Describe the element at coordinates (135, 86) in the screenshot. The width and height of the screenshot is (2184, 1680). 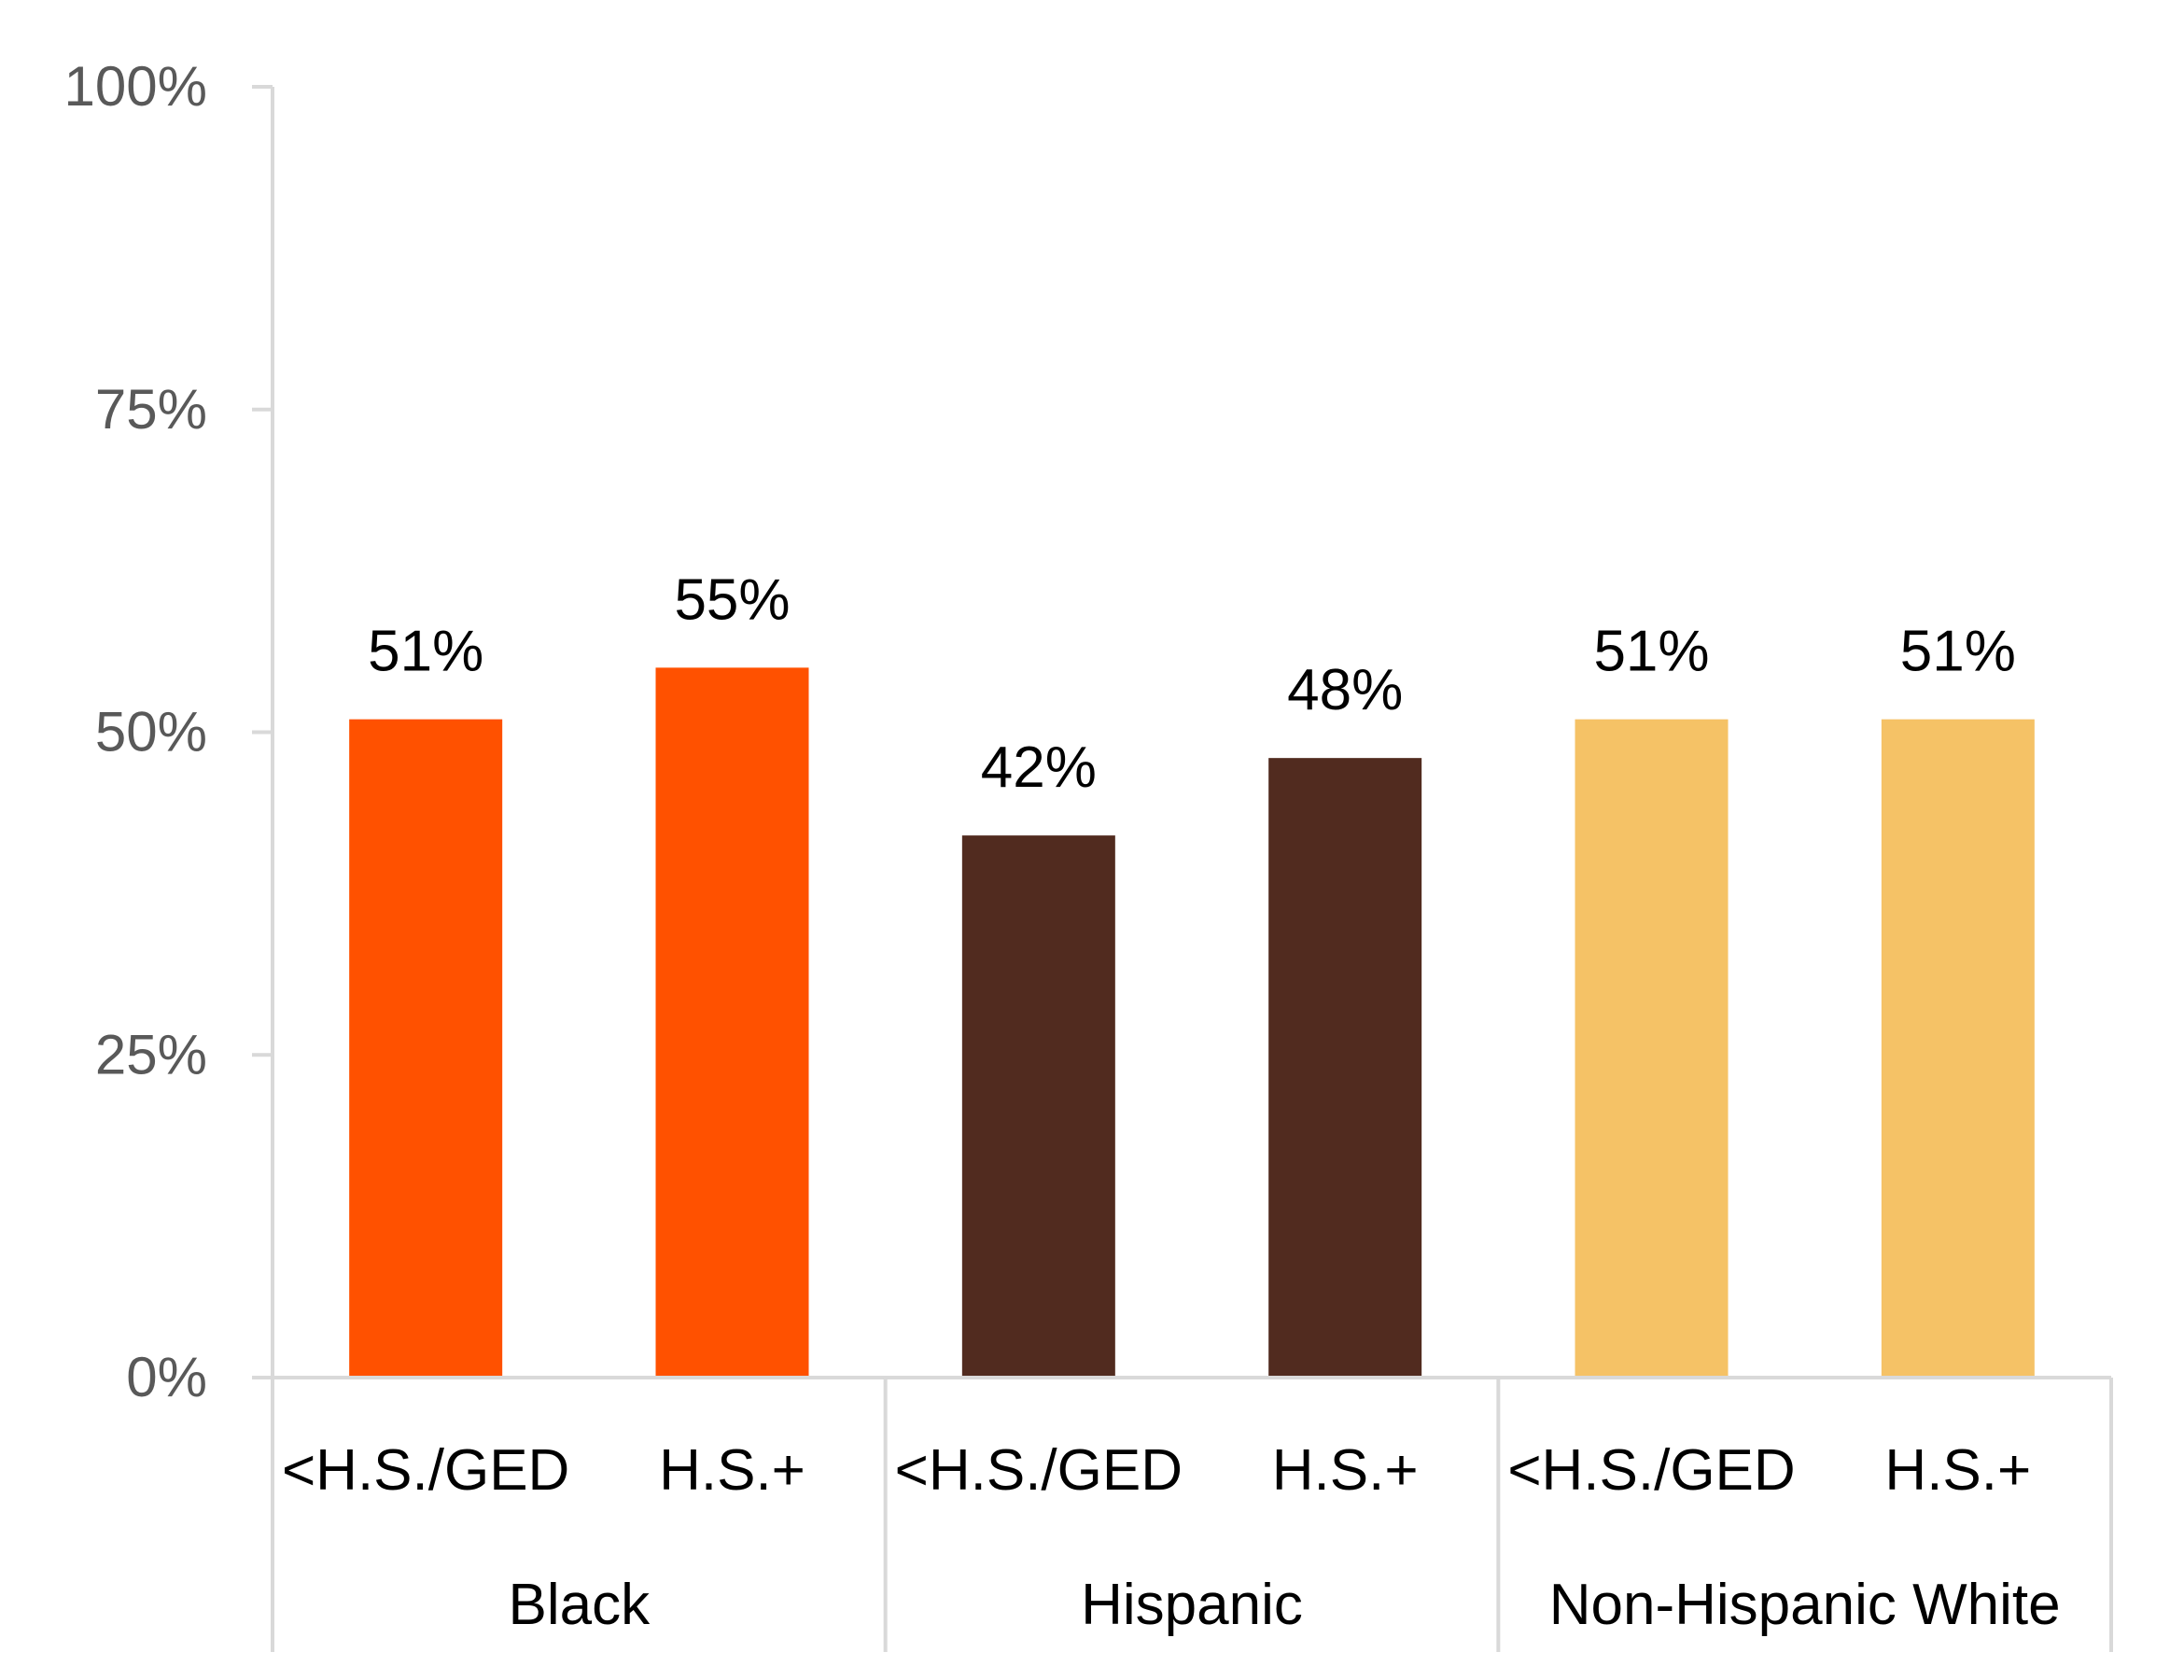
I see `y-tick-label: 100%` at that location.